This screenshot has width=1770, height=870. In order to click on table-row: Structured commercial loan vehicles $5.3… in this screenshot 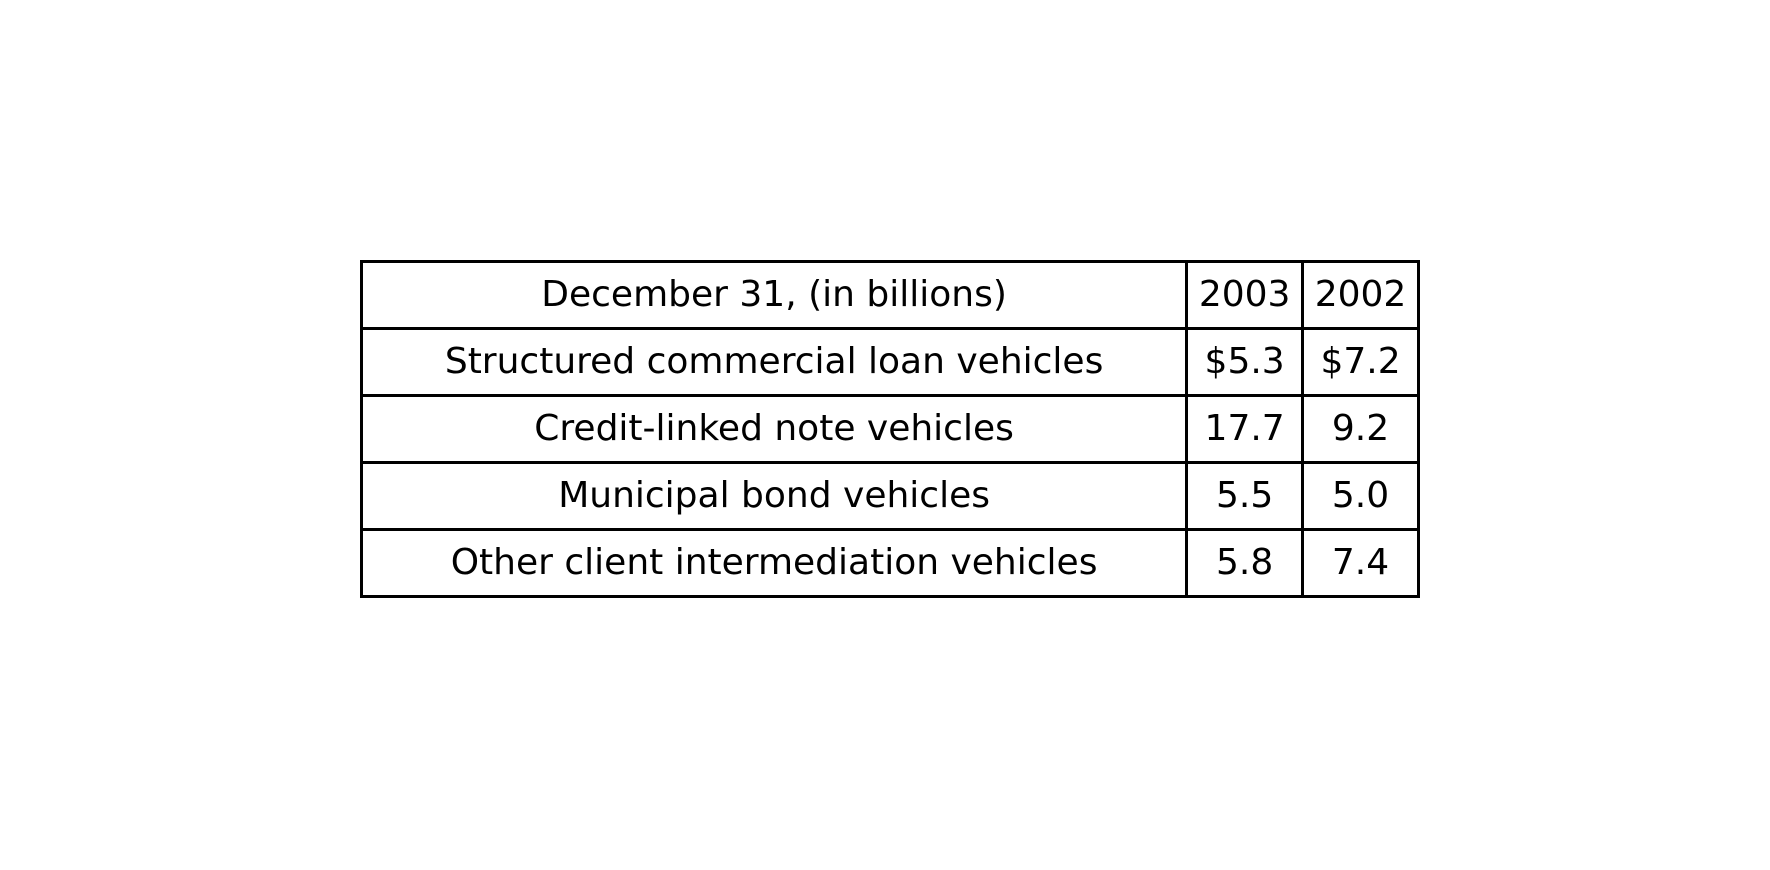, I will do `click(889, 362)`.